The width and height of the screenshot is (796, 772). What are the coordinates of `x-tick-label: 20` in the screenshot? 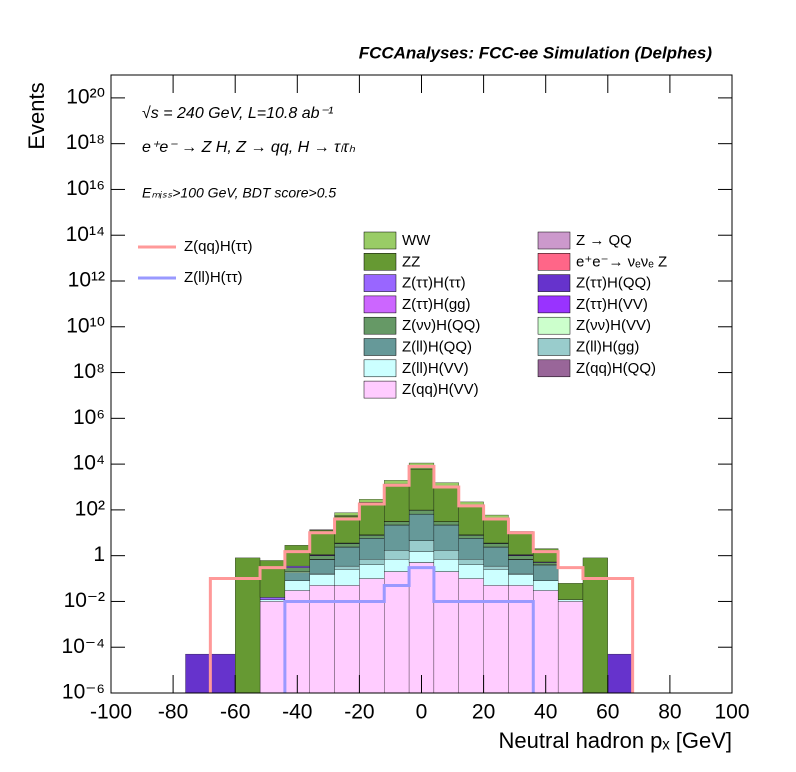 It's located at (483, 712).